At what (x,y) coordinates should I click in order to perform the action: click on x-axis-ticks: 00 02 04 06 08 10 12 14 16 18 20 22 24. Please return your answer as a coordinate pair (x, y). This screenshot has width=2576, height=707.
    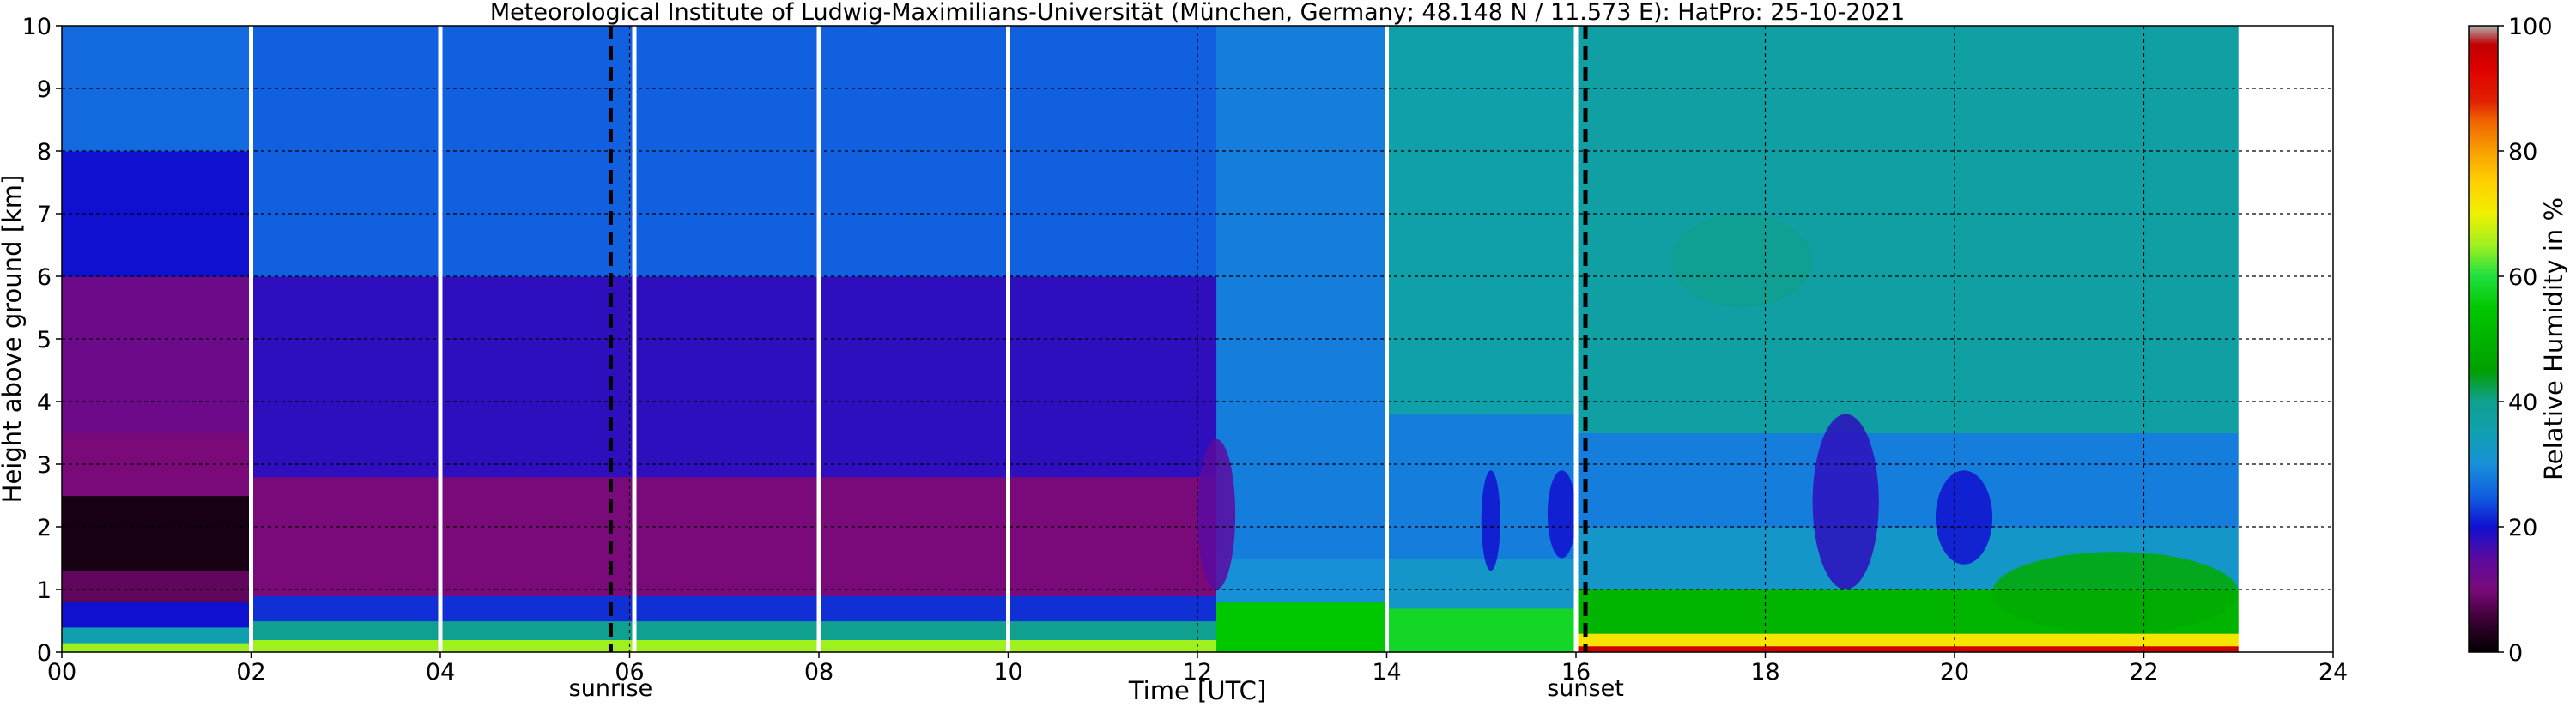
    Looking at the image, I should click on (1197, 669).